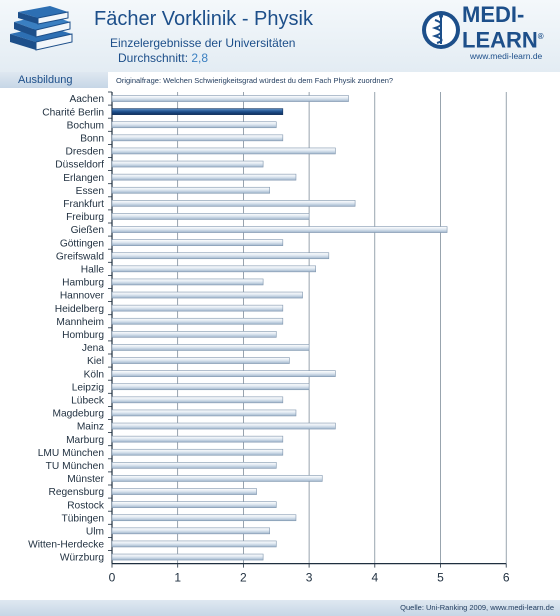 This screenshot has width=560, height=616. What do you see at coordinates (309, 578) in the screenshot?
I see `x-tick-label: 3` at bounding box center [309, 578].